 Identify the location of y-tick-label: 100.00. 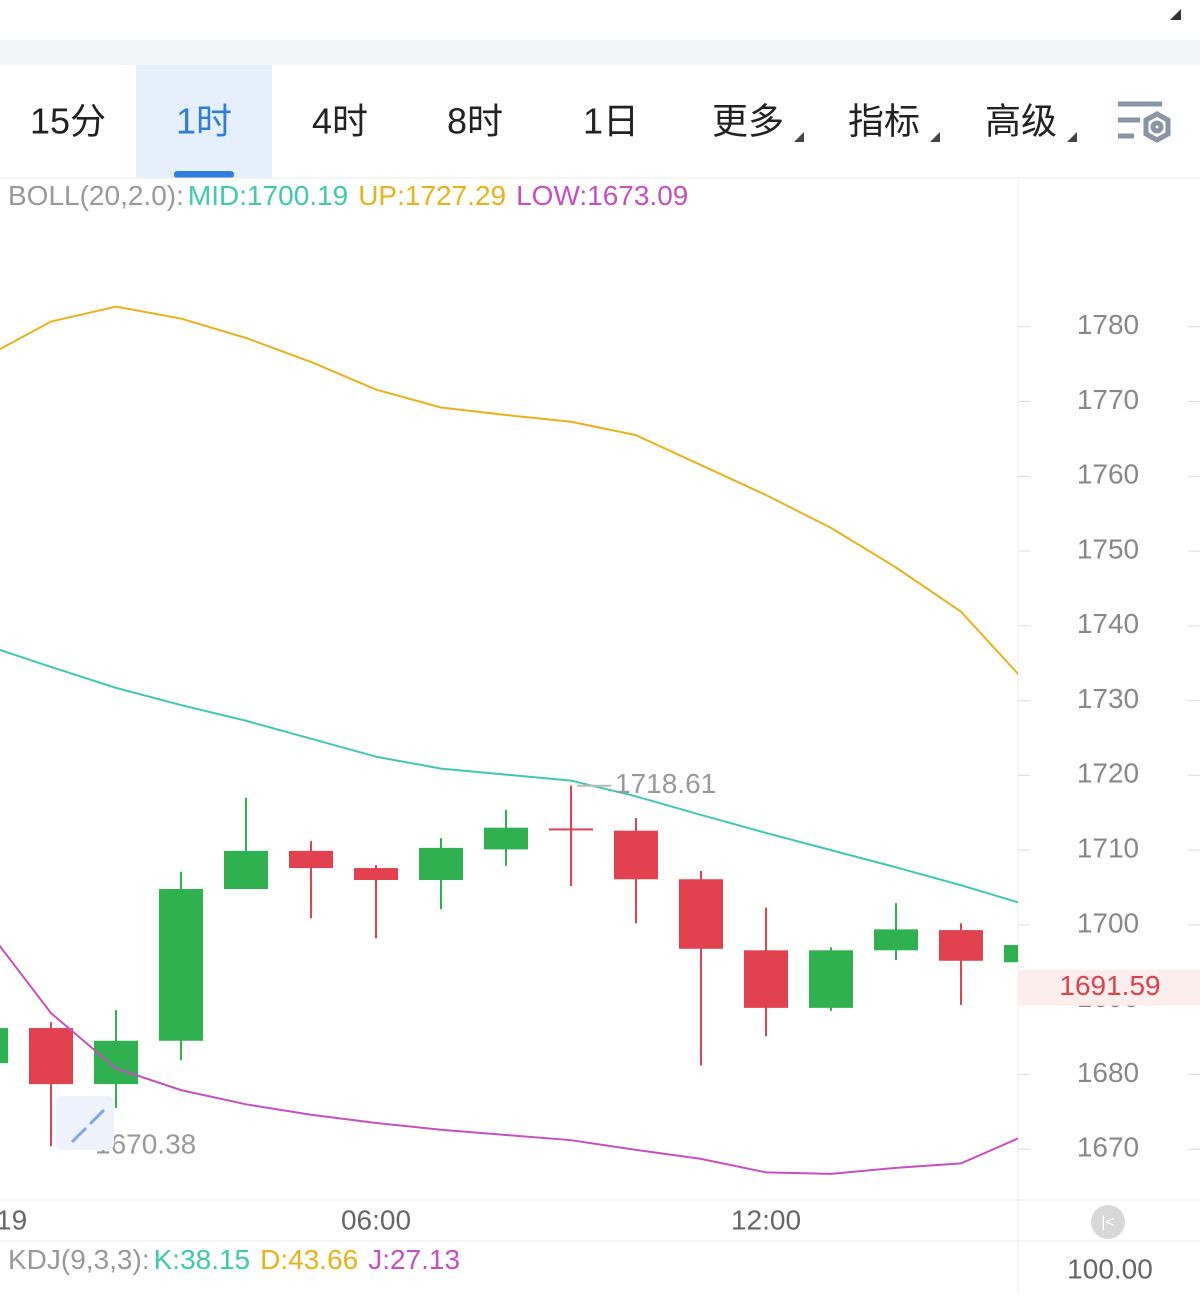
(1110, 1268).